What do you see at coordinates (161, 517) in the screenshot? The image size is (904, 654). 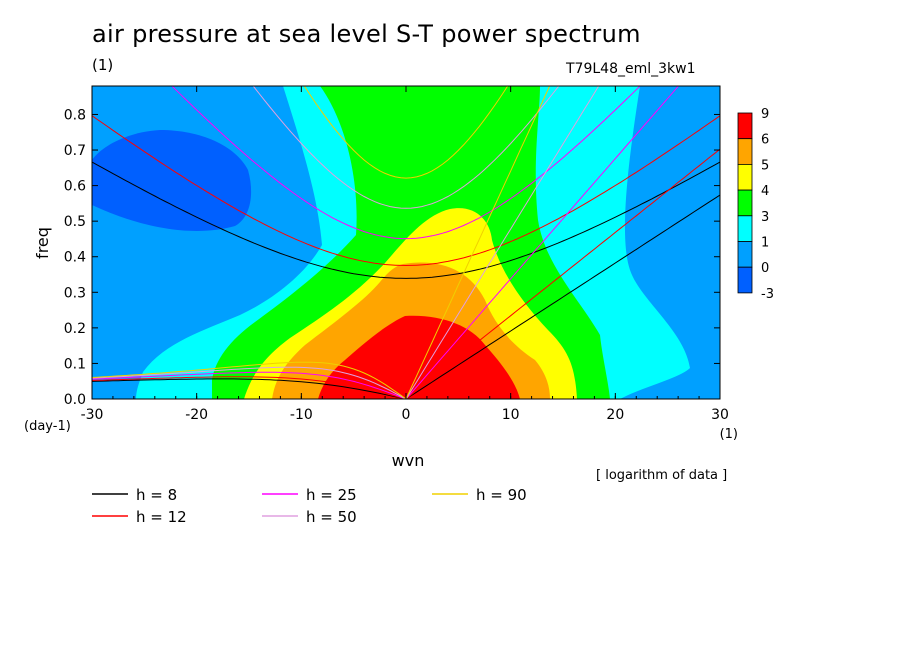 I see `legend-label: h = 12` at bounding box center [161, 517].